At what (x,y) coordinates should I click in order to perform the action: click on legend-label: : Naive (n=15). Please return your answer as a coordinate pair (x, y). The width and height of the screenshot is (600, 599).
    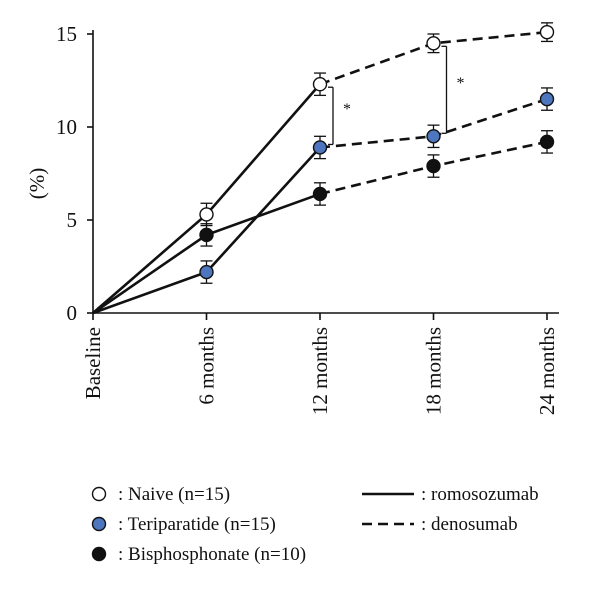
    Looking at the image, I should click on (174, 494).